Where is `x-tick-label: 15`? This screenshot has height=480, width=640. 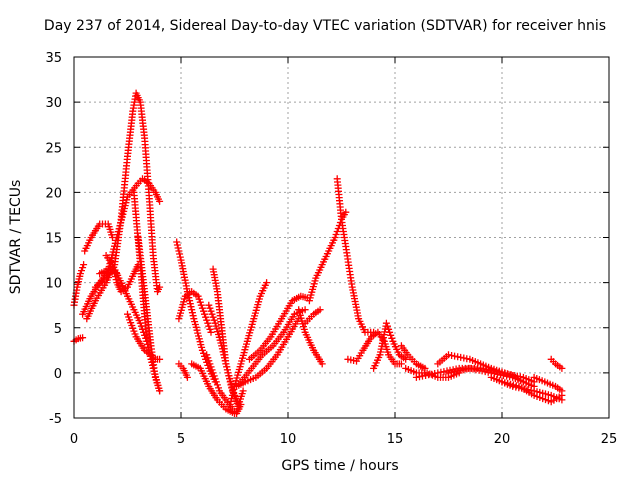 x-tick-label: 15 is located at coordinates (395, 439).